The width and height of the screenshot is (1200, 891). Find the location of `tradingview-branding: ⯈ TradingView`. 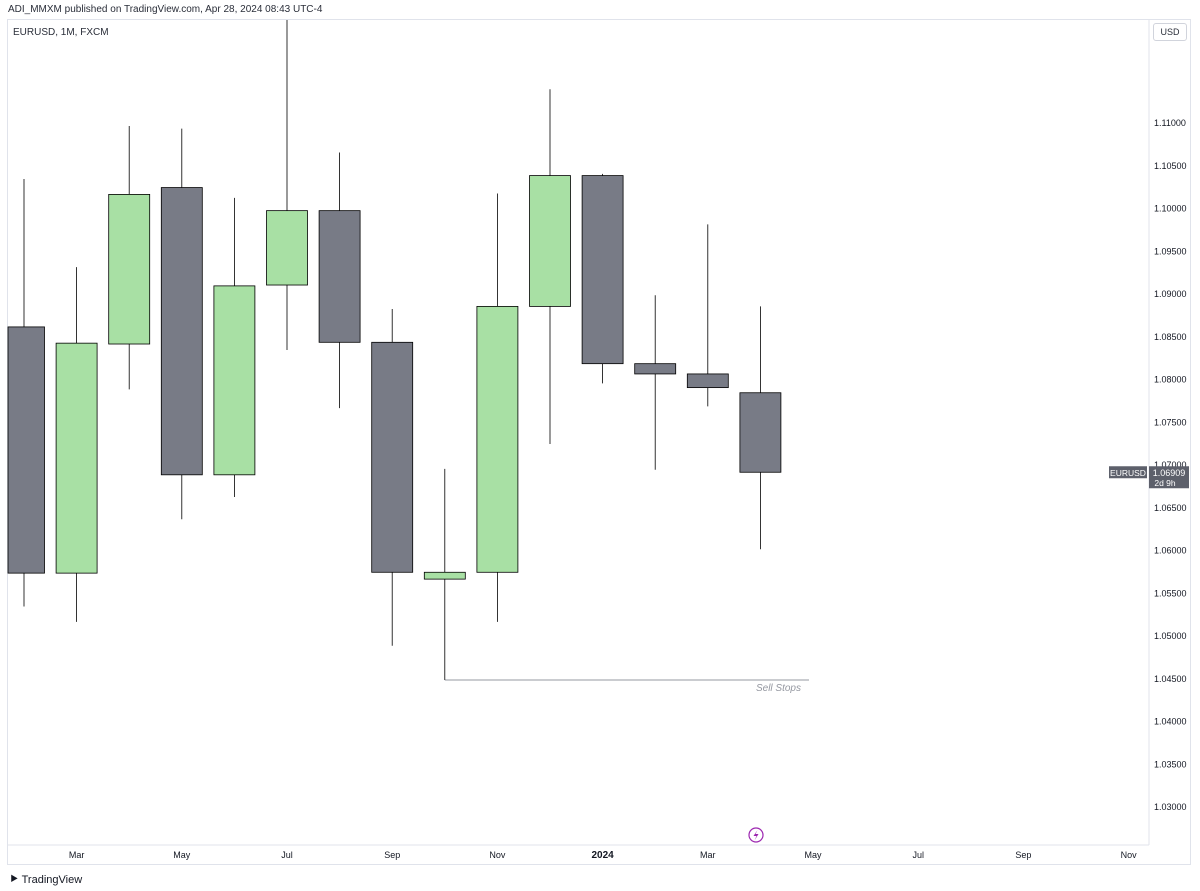

tradingview-branding: ⯈ TradingView is located at coordinates (45, 879).